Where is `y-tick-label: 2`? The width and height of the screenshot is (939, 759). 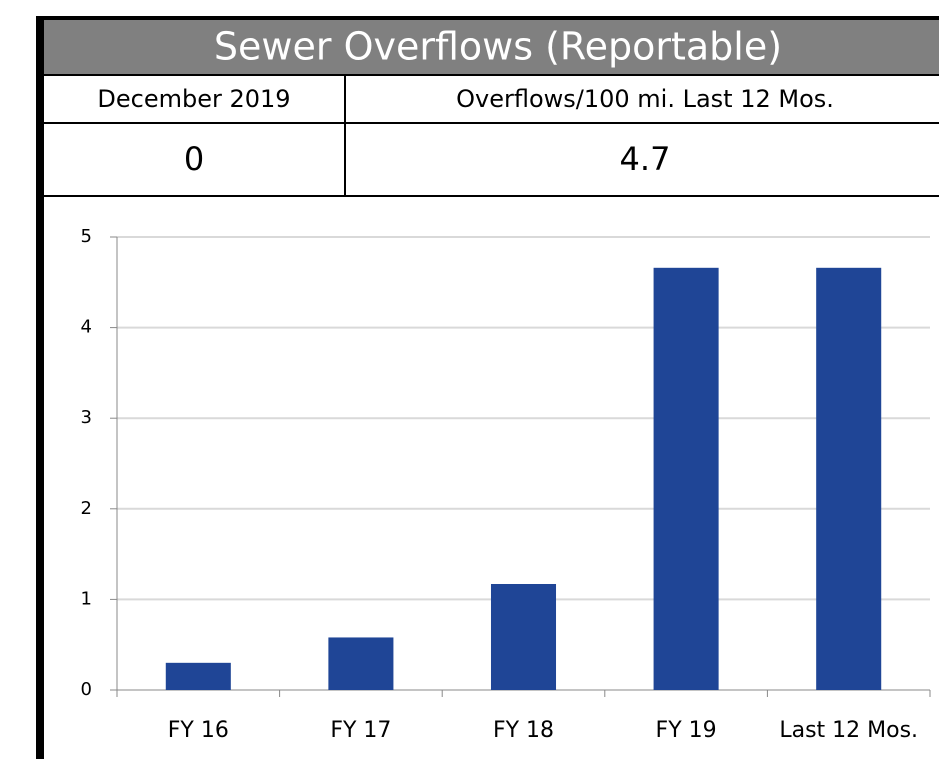
y-tick-label: 2 is located at coordinates (86, 508).